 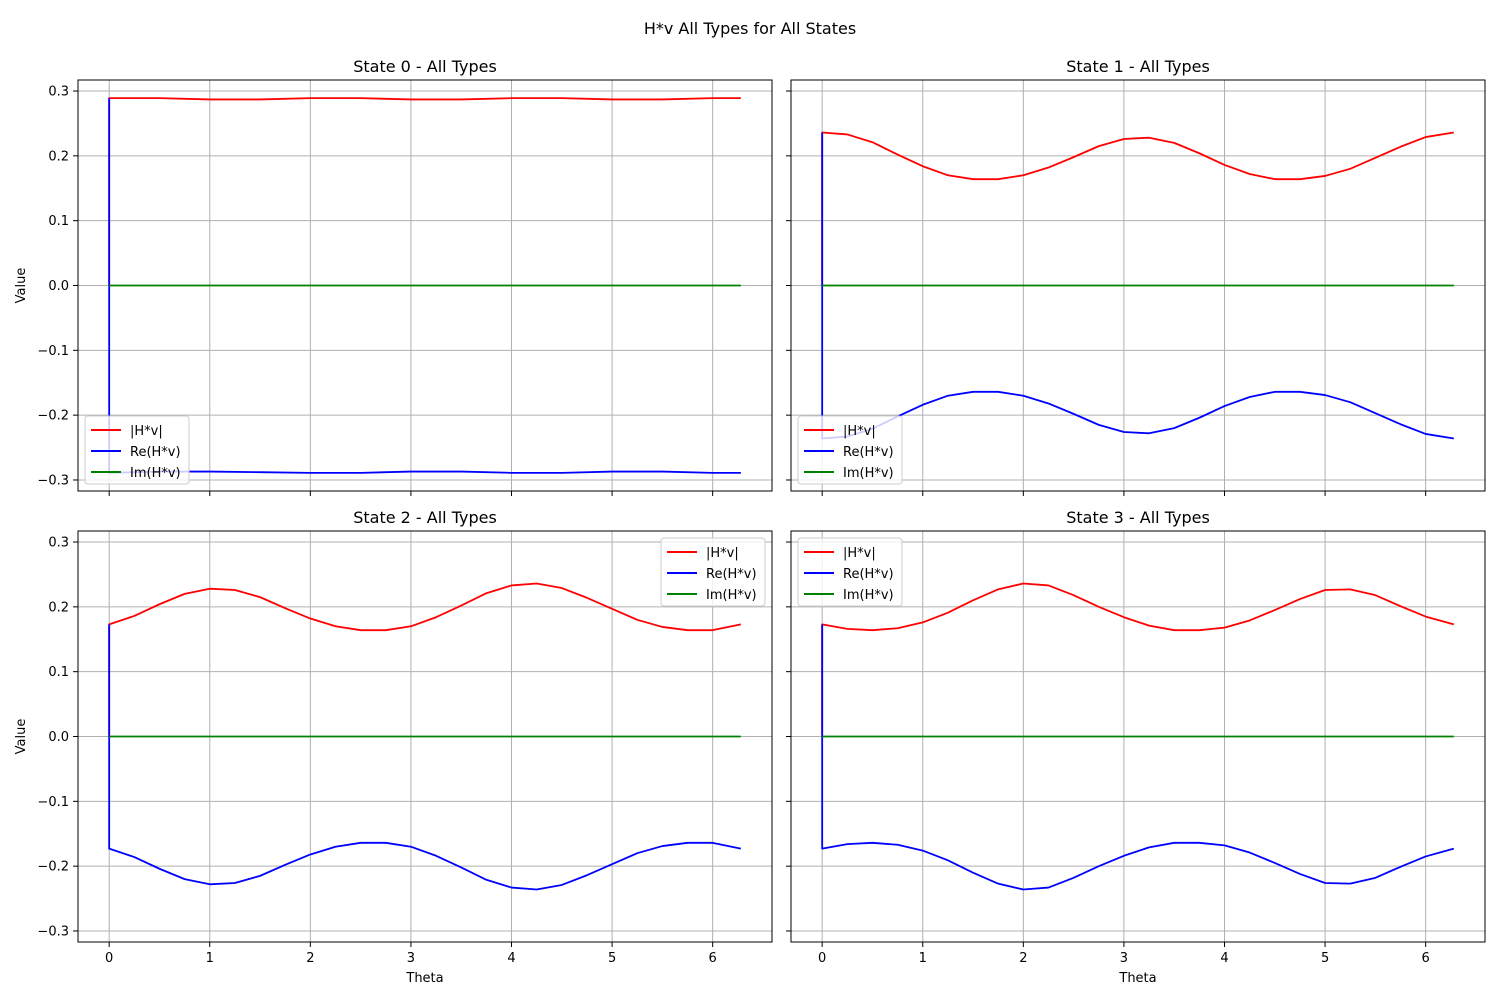 I want to click on subplot-title: State 3 - All Types, so click(x=1138, y=517).